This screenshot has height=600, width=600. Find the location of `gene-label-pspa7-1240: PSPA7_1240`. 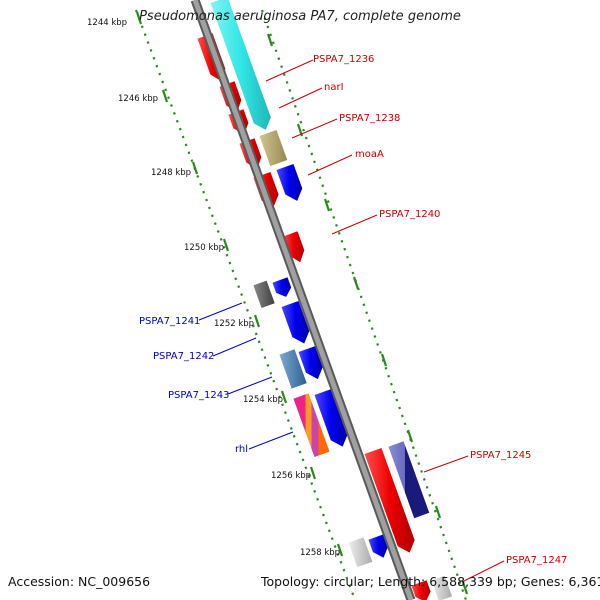

gene-label-pspa7-1240: PSPA7_1240 is located at coordinates (409, 214).